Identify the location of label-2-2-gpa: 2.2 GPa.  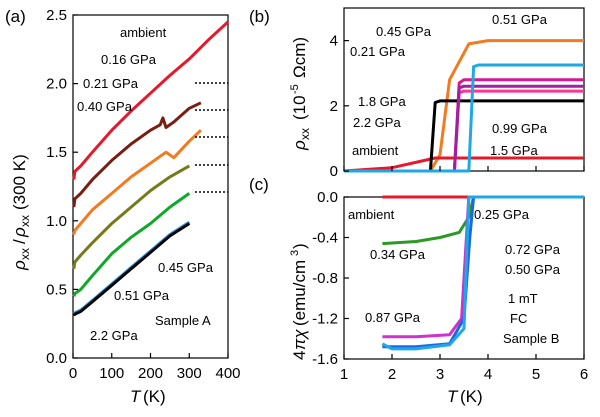
(114, 335).